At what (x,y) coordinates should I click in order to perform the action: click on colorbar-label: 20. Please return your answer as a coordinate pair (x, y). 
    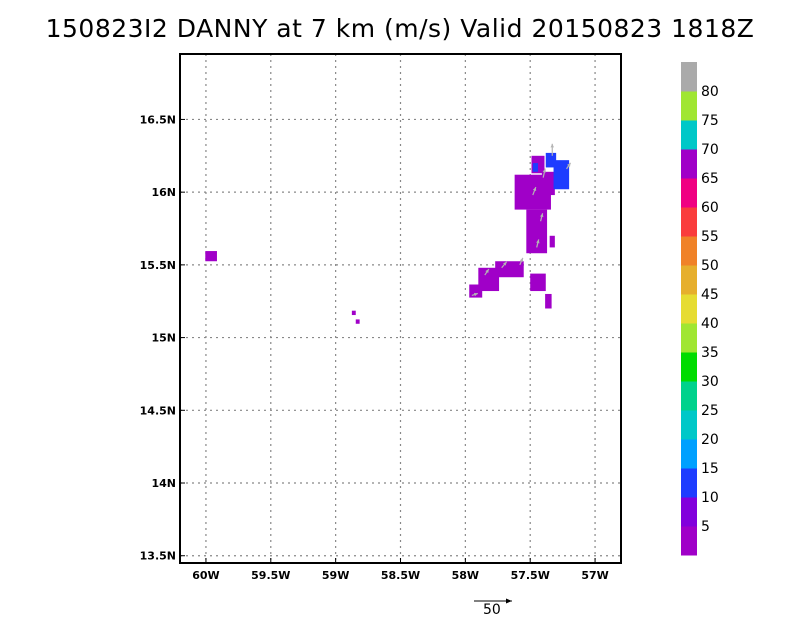
    Looking at the image, I should click on (710, 440).